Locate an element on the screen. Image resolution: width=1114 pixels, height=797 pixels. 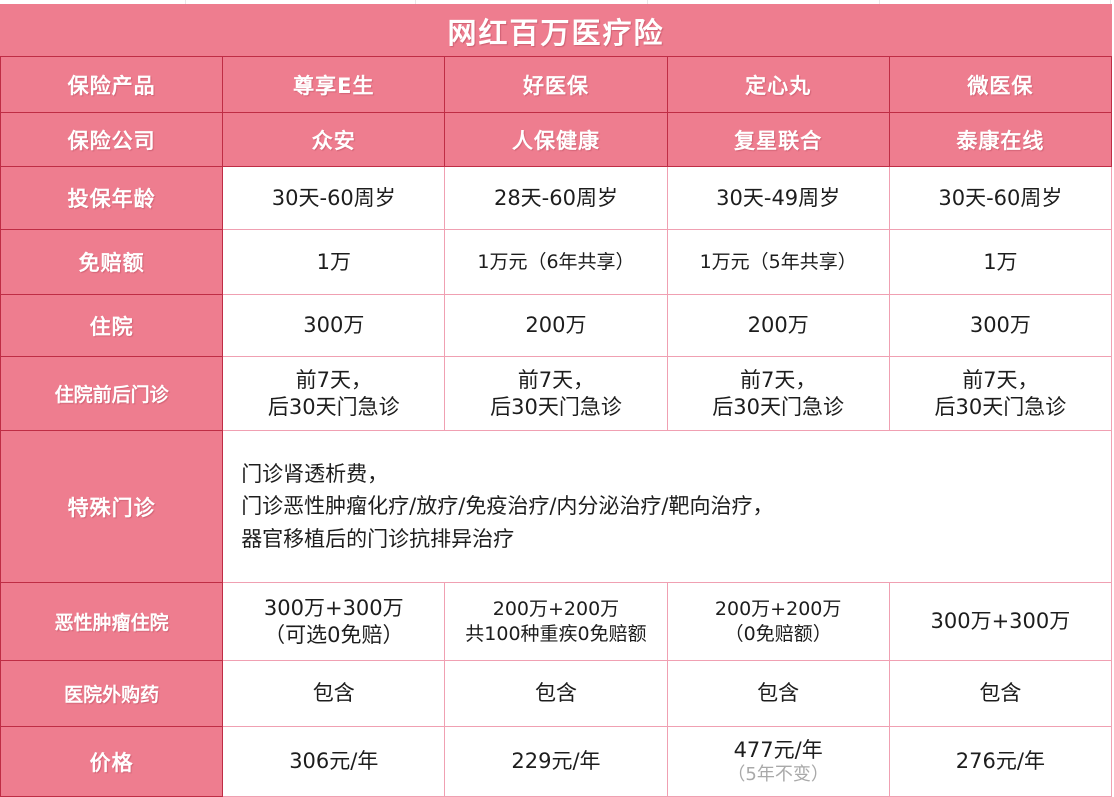
spreadsheet-top-strip is located at coordinates (557, 2).